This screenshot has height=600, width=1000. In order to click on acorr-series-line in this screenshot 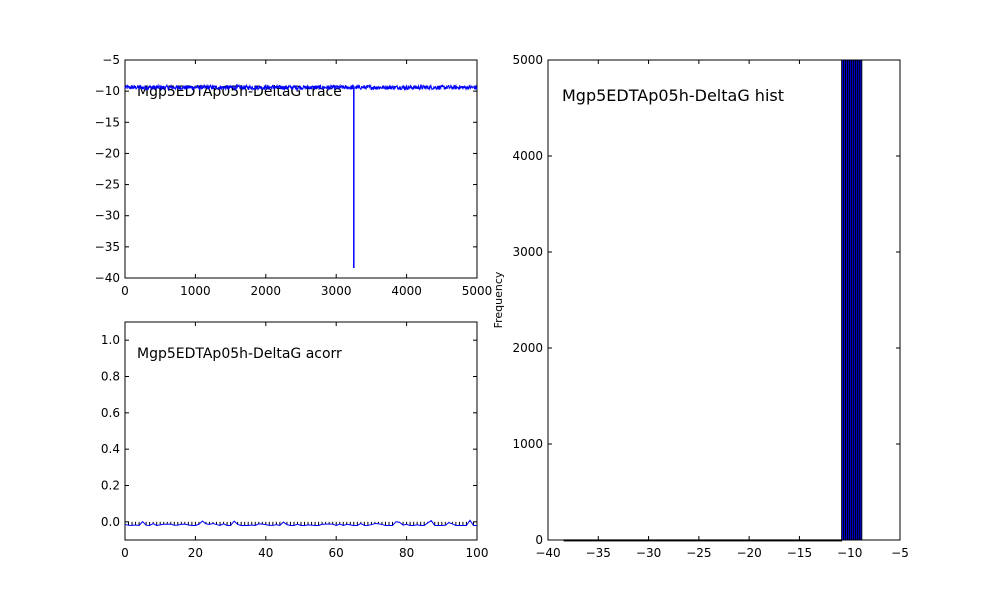, I will do `click(300, 523)`.